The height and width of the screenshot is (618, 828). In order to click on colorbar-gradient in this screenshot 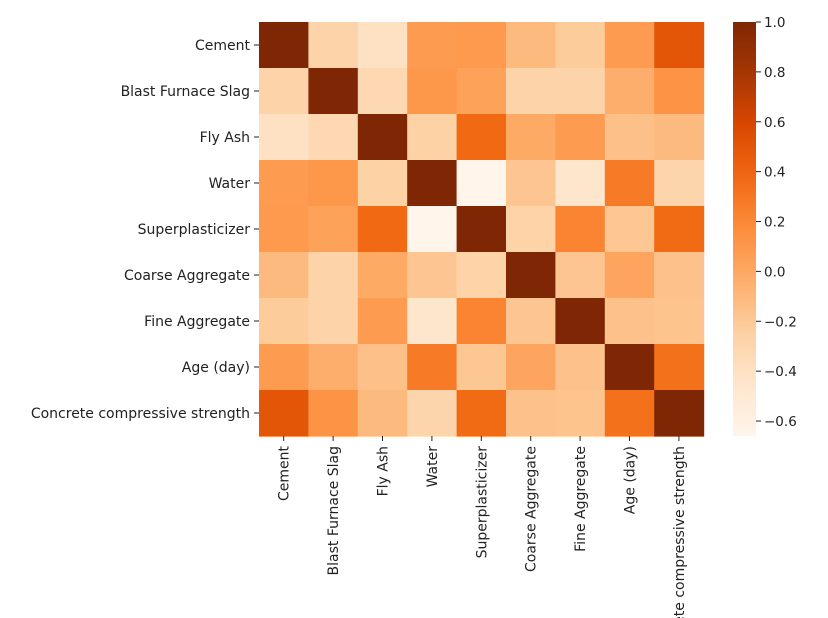, I will do `click(744, 229)`.